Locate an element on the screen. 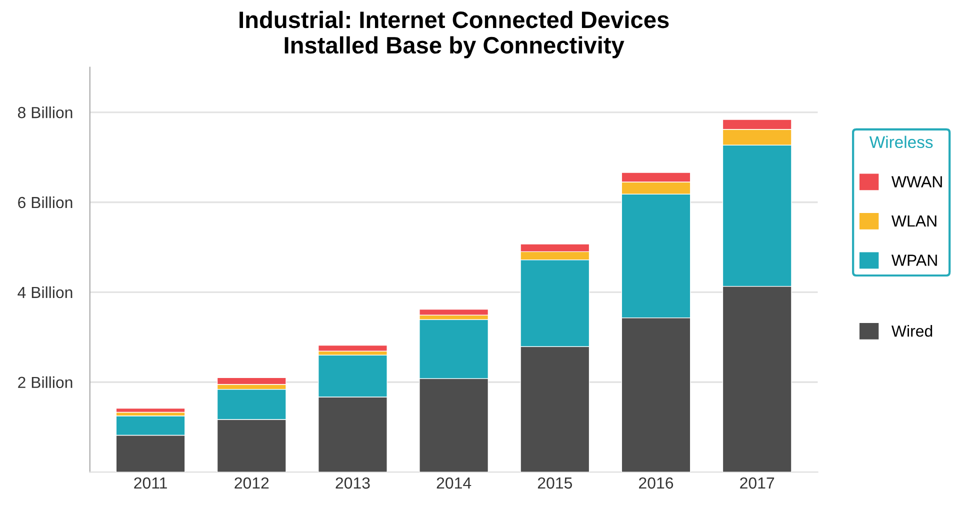 The width and height of the screenshot is (977, 506). x-tick-label: 2017 is located at coordinates (757, 483).